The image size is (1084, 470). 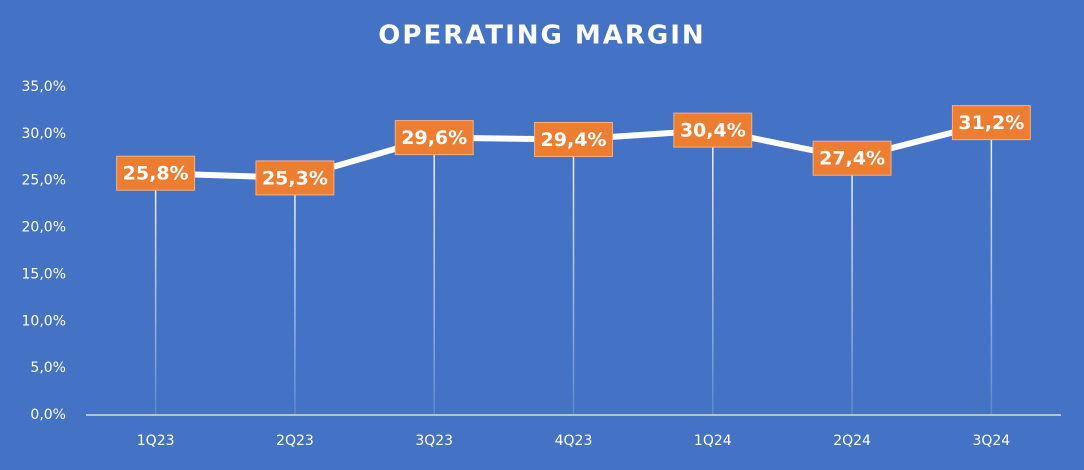 I want to click on y-tick-label: 5,0%, so click(x=48, y=368).